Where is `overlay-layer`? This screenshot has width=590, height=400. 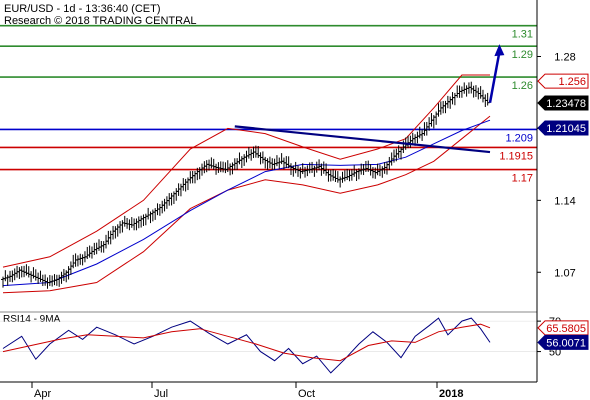
overlay-layer is located at coordinates (369, 99).